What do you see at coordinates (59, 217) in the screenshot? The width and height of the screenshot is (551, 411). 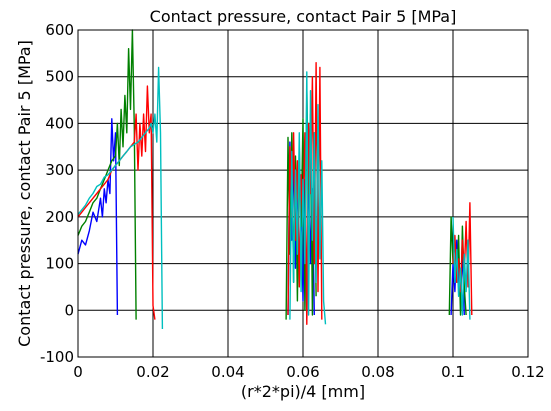 I see `y-tick-label: 200` at bounding box center [59, 217].